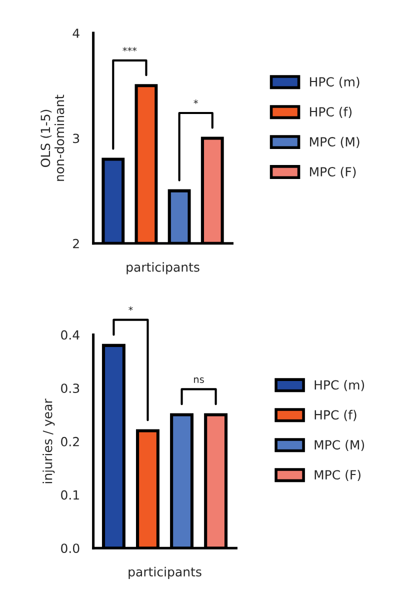  What do you see at coordinates (70, 335) in the screenshot?
I see `y-tick-label: 0.4` at bounding box center [70, 335].